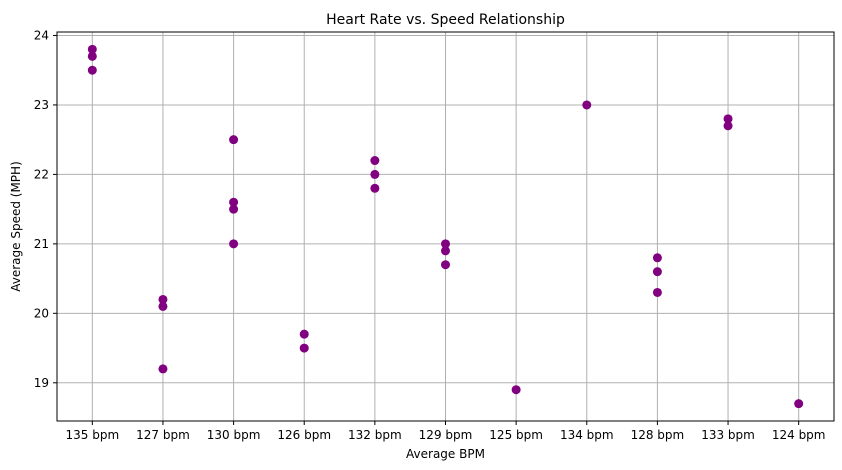 The image size is (842, 470). I want to click on y-tick-label: 19, so click(41, 383).